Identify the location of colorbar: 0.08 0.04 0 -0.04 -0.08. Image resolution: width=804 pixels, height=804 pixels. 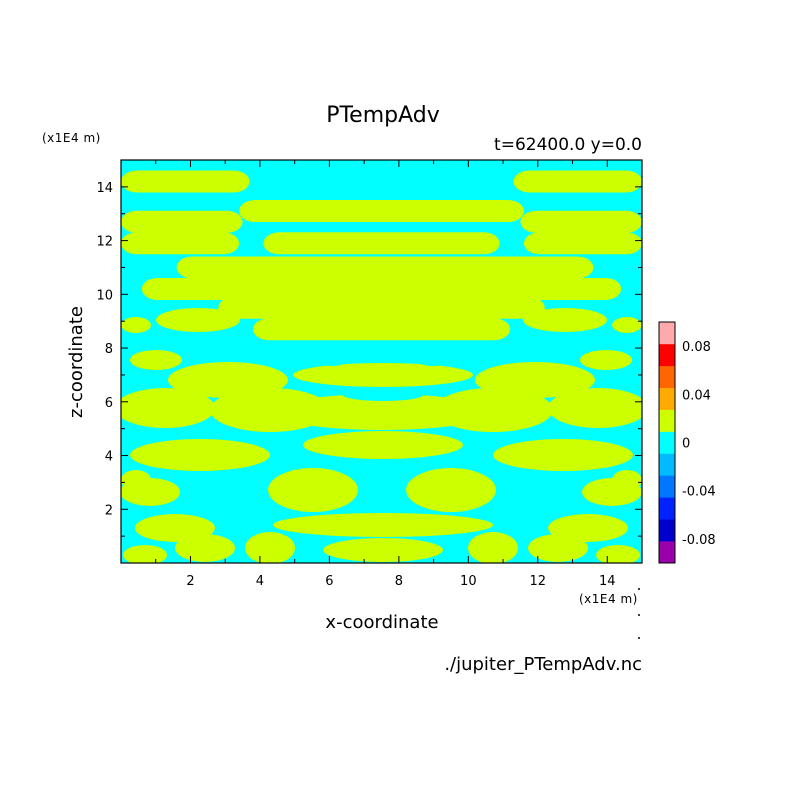
(687, 442).